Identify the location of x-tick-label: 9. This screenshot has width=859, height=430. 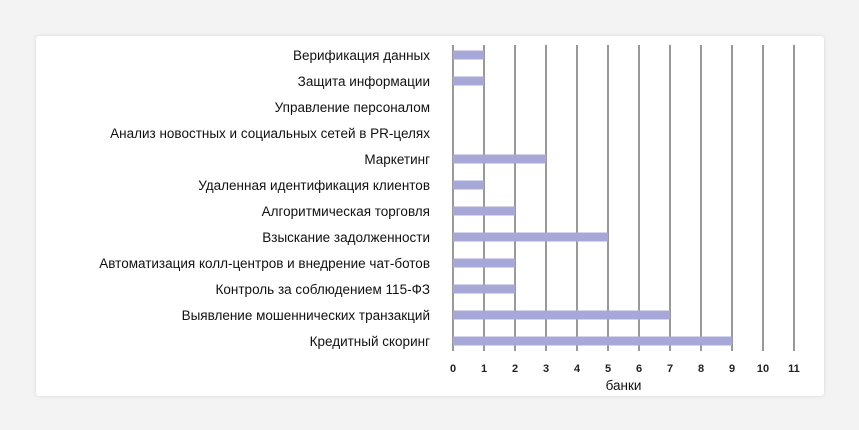
(732, 369).